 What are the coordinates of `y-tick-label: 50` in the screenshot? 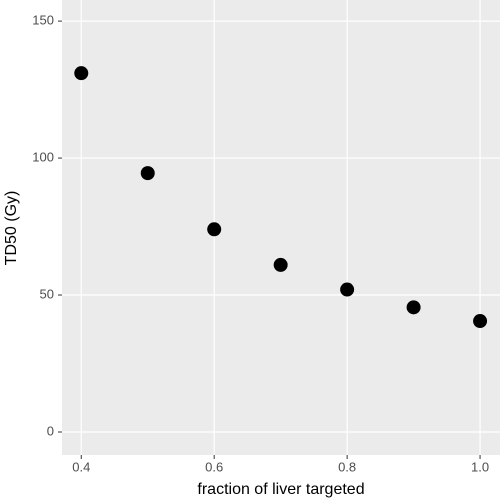 It's located at (47, 293).